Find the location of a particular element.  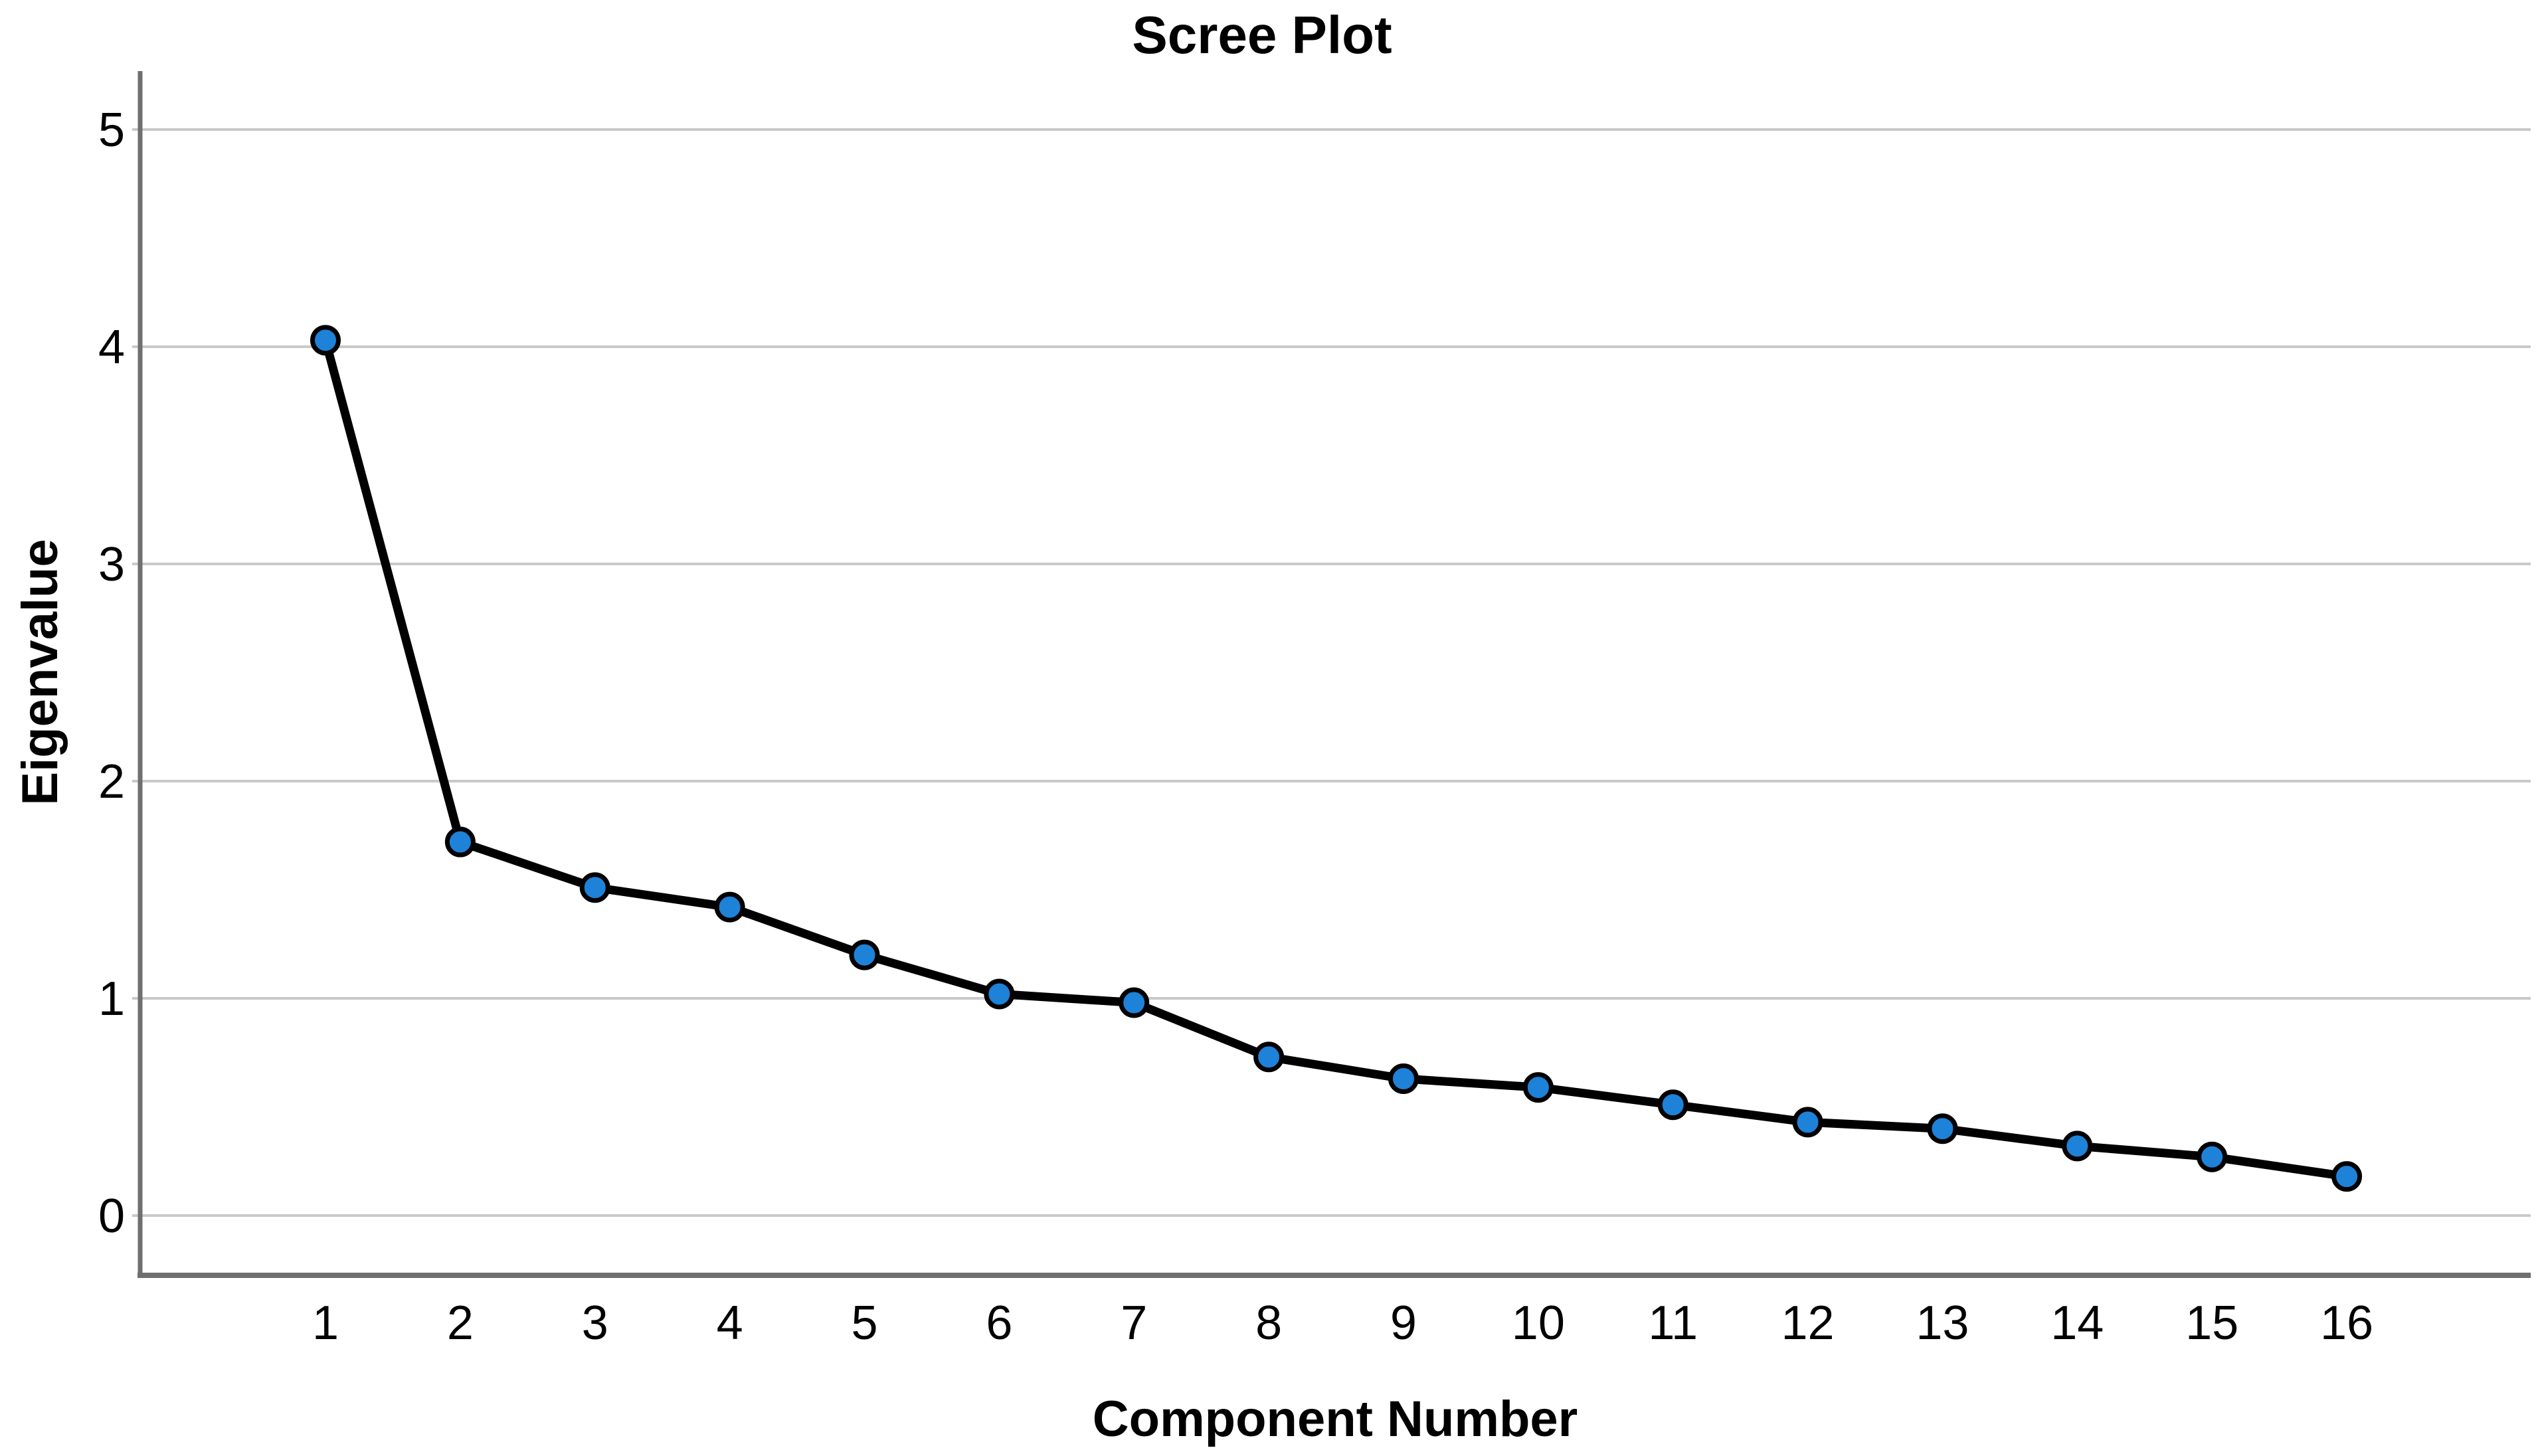

x-tick-label-7: 7 is located at coordinates (1134, 1323).